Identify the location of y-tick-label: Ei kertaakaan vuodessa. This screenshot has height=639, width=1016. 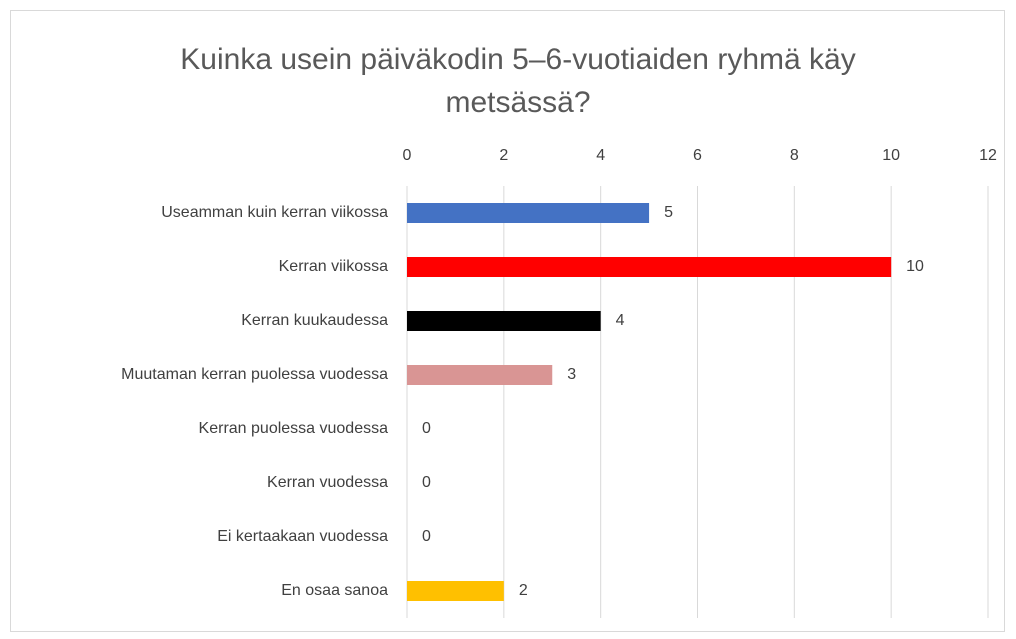
(302, 536).